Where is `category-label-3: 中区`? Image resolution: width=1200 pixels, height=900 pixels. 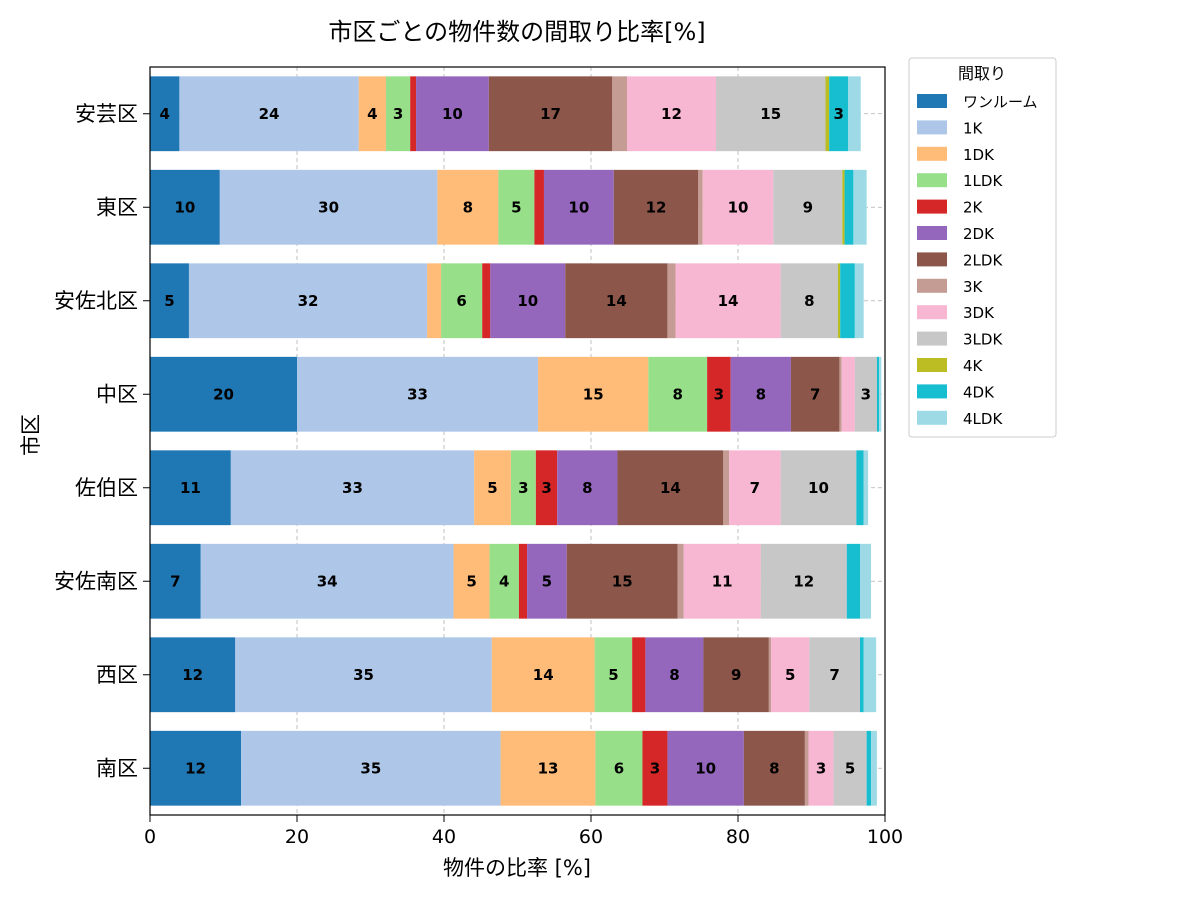 category-label-3: 中区 is located at coordinates (117, 394).